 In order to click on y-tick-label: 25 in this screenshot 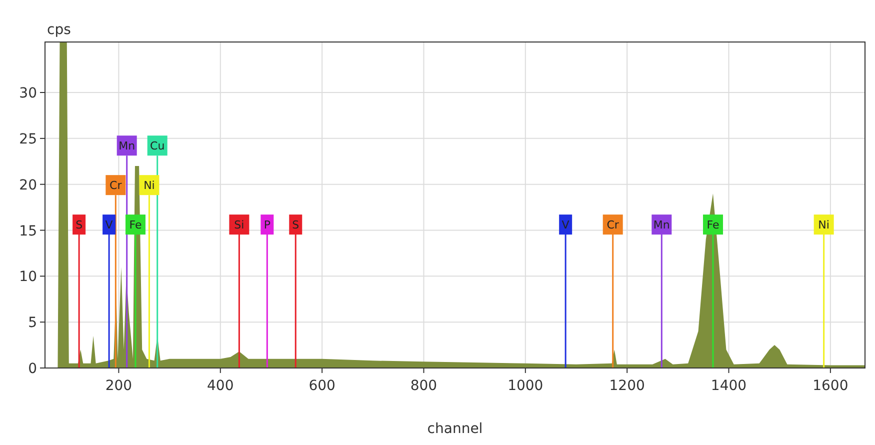, I will do `click(28, 139)`.